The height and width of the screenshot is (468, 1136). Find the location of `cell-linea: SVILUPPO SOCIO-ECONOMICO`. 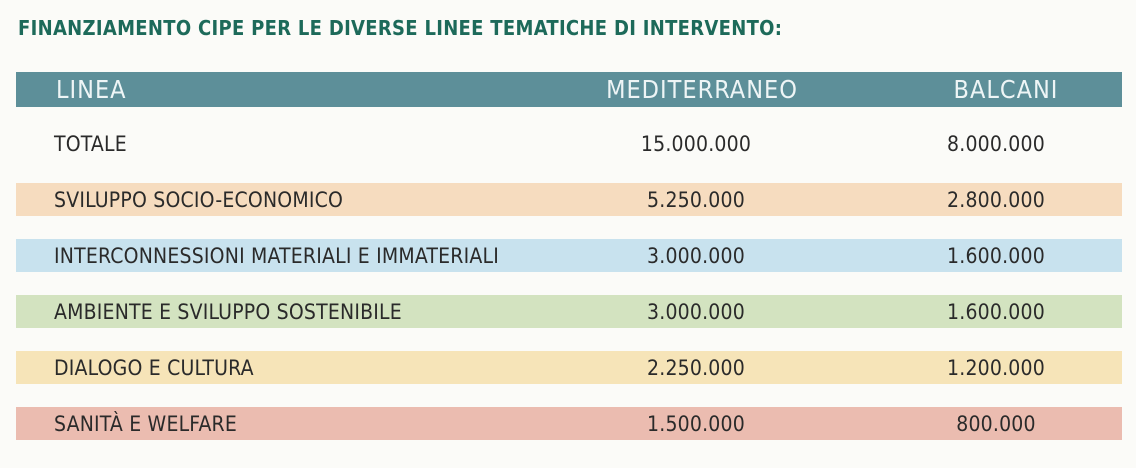

cell-linea: SVILUPPO SOCIO-ECONOMICO is located at coordinates (199, 199).